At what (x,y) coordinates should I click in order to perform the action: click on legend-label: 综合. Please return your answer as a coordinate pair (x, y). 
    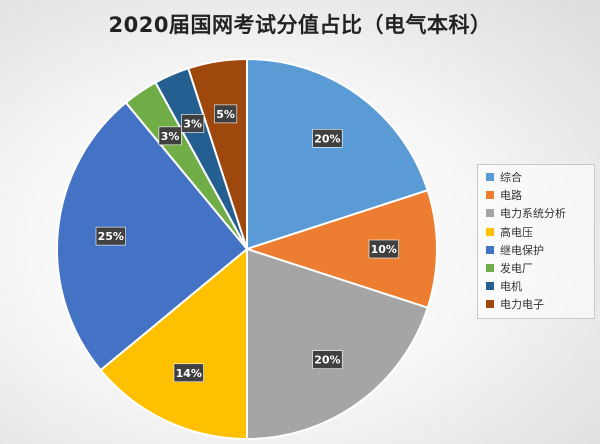
    Looking at the image, I should click on (511, 178).